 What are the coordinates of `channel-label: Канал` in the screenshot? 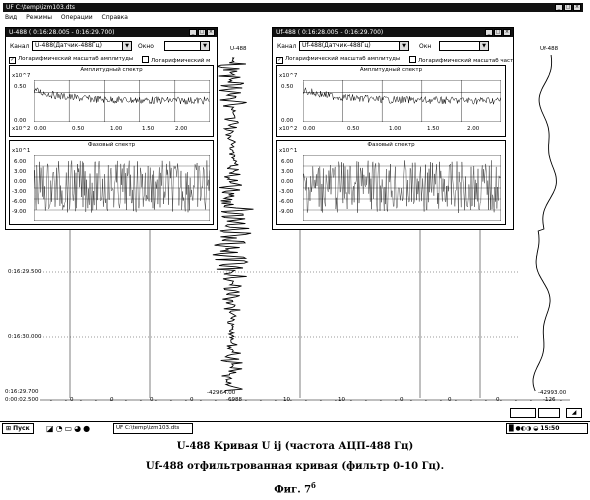 It's located at (19, 46).